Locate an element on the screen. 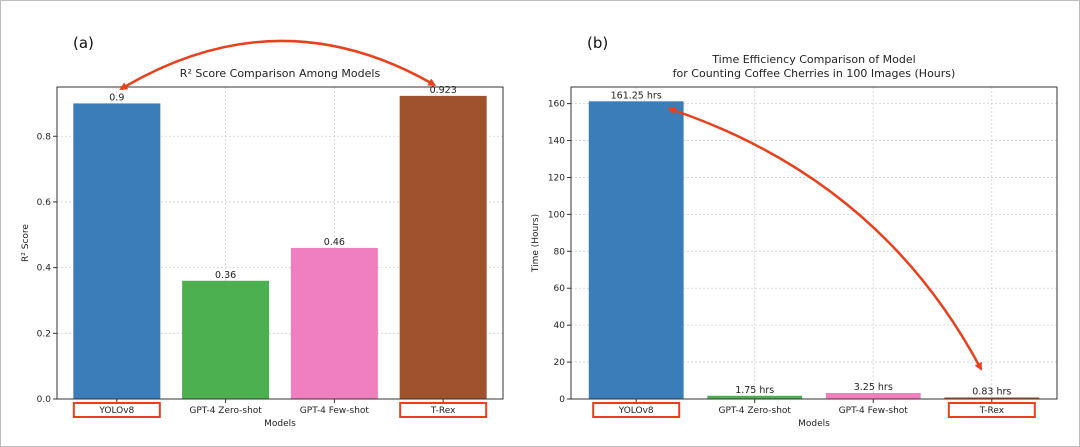 This screenshot has height=447, width=1080. y-tick-label: 0.4 is located at coordinates (44, 269).